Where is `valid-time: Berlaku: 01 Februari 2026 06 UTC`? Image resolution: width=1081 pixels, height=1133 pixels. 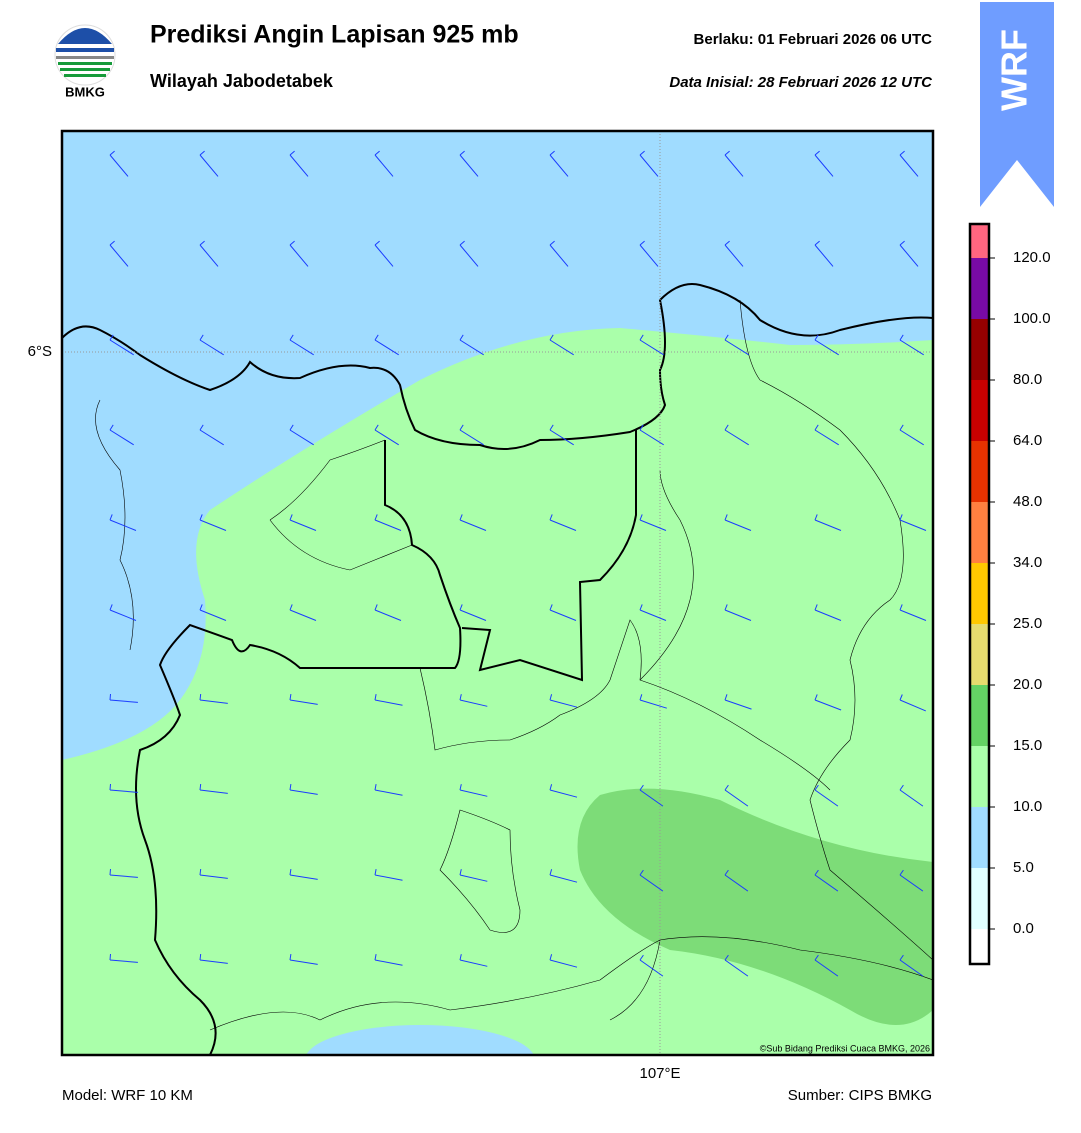 valid-time: Berlaku: 01 Februari 2026 06 UTC is located at coordinates (813, 39).